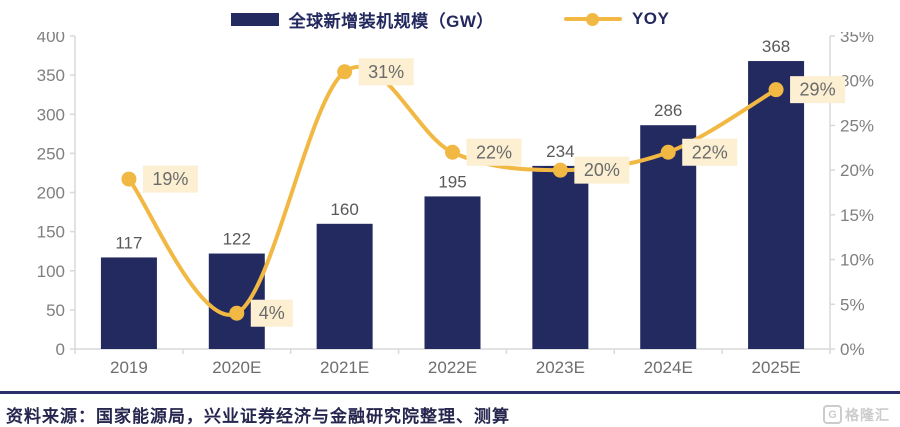 This screenshot has height=427, width=900. I want to click on gelonghui-watermark: G 格隆汇, so click(856, 415).